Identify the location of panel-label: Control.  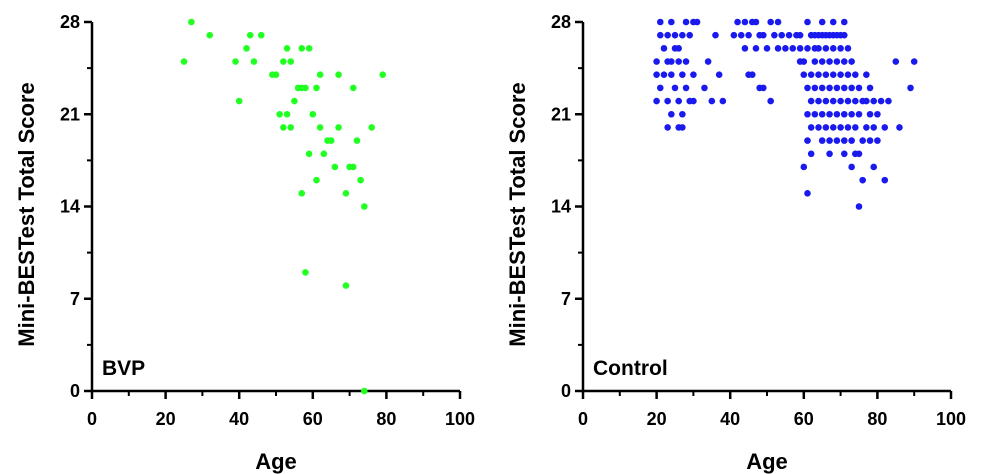
(630, 368).